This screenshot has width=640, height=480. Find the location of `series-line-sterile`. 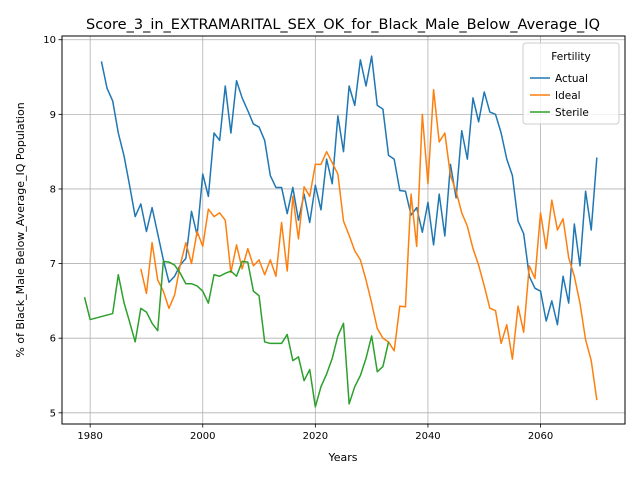

series-line-sterile is located at coordinates (236, 334).